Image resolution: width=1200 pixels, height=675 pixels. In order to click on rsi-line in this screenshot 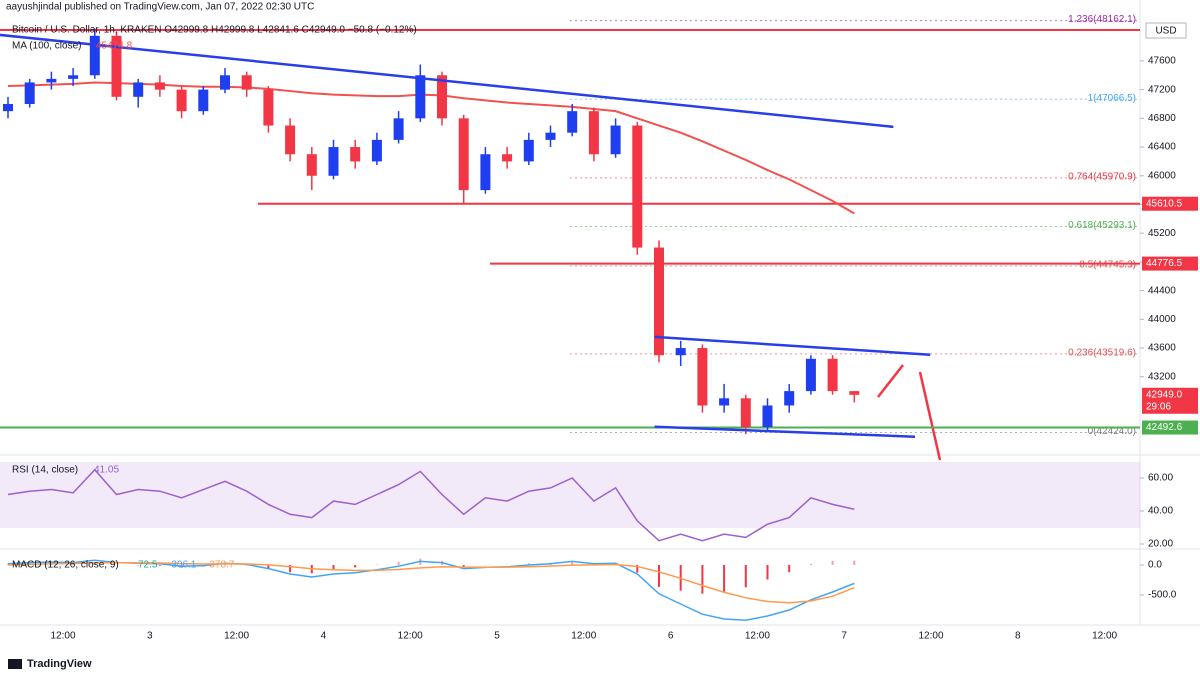, I will do `click(431, 505)`.